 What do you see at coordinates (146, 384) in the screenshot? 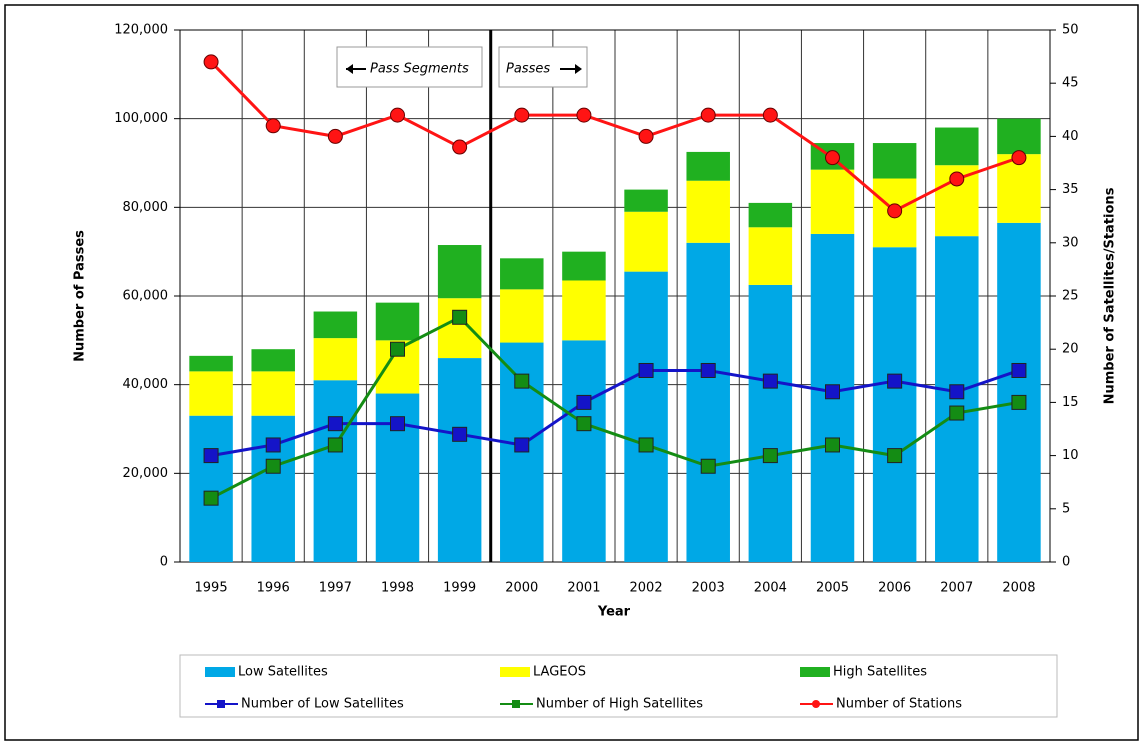
I see `y-tick-label: 40,000` at bounding box center [146, 384].